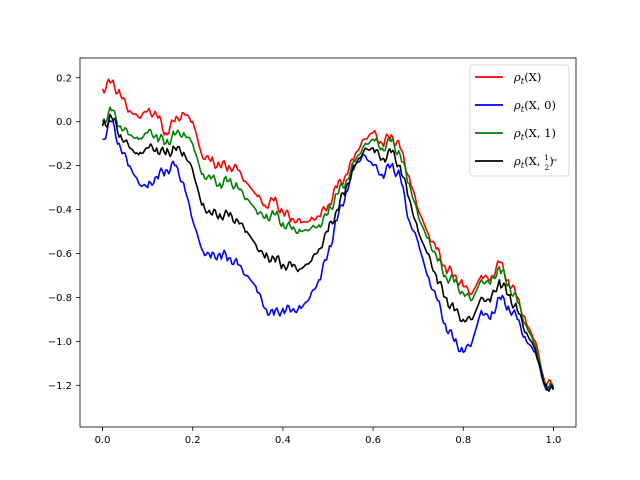  I want to click on y-tick-label: −0.4, so click(60, 210).